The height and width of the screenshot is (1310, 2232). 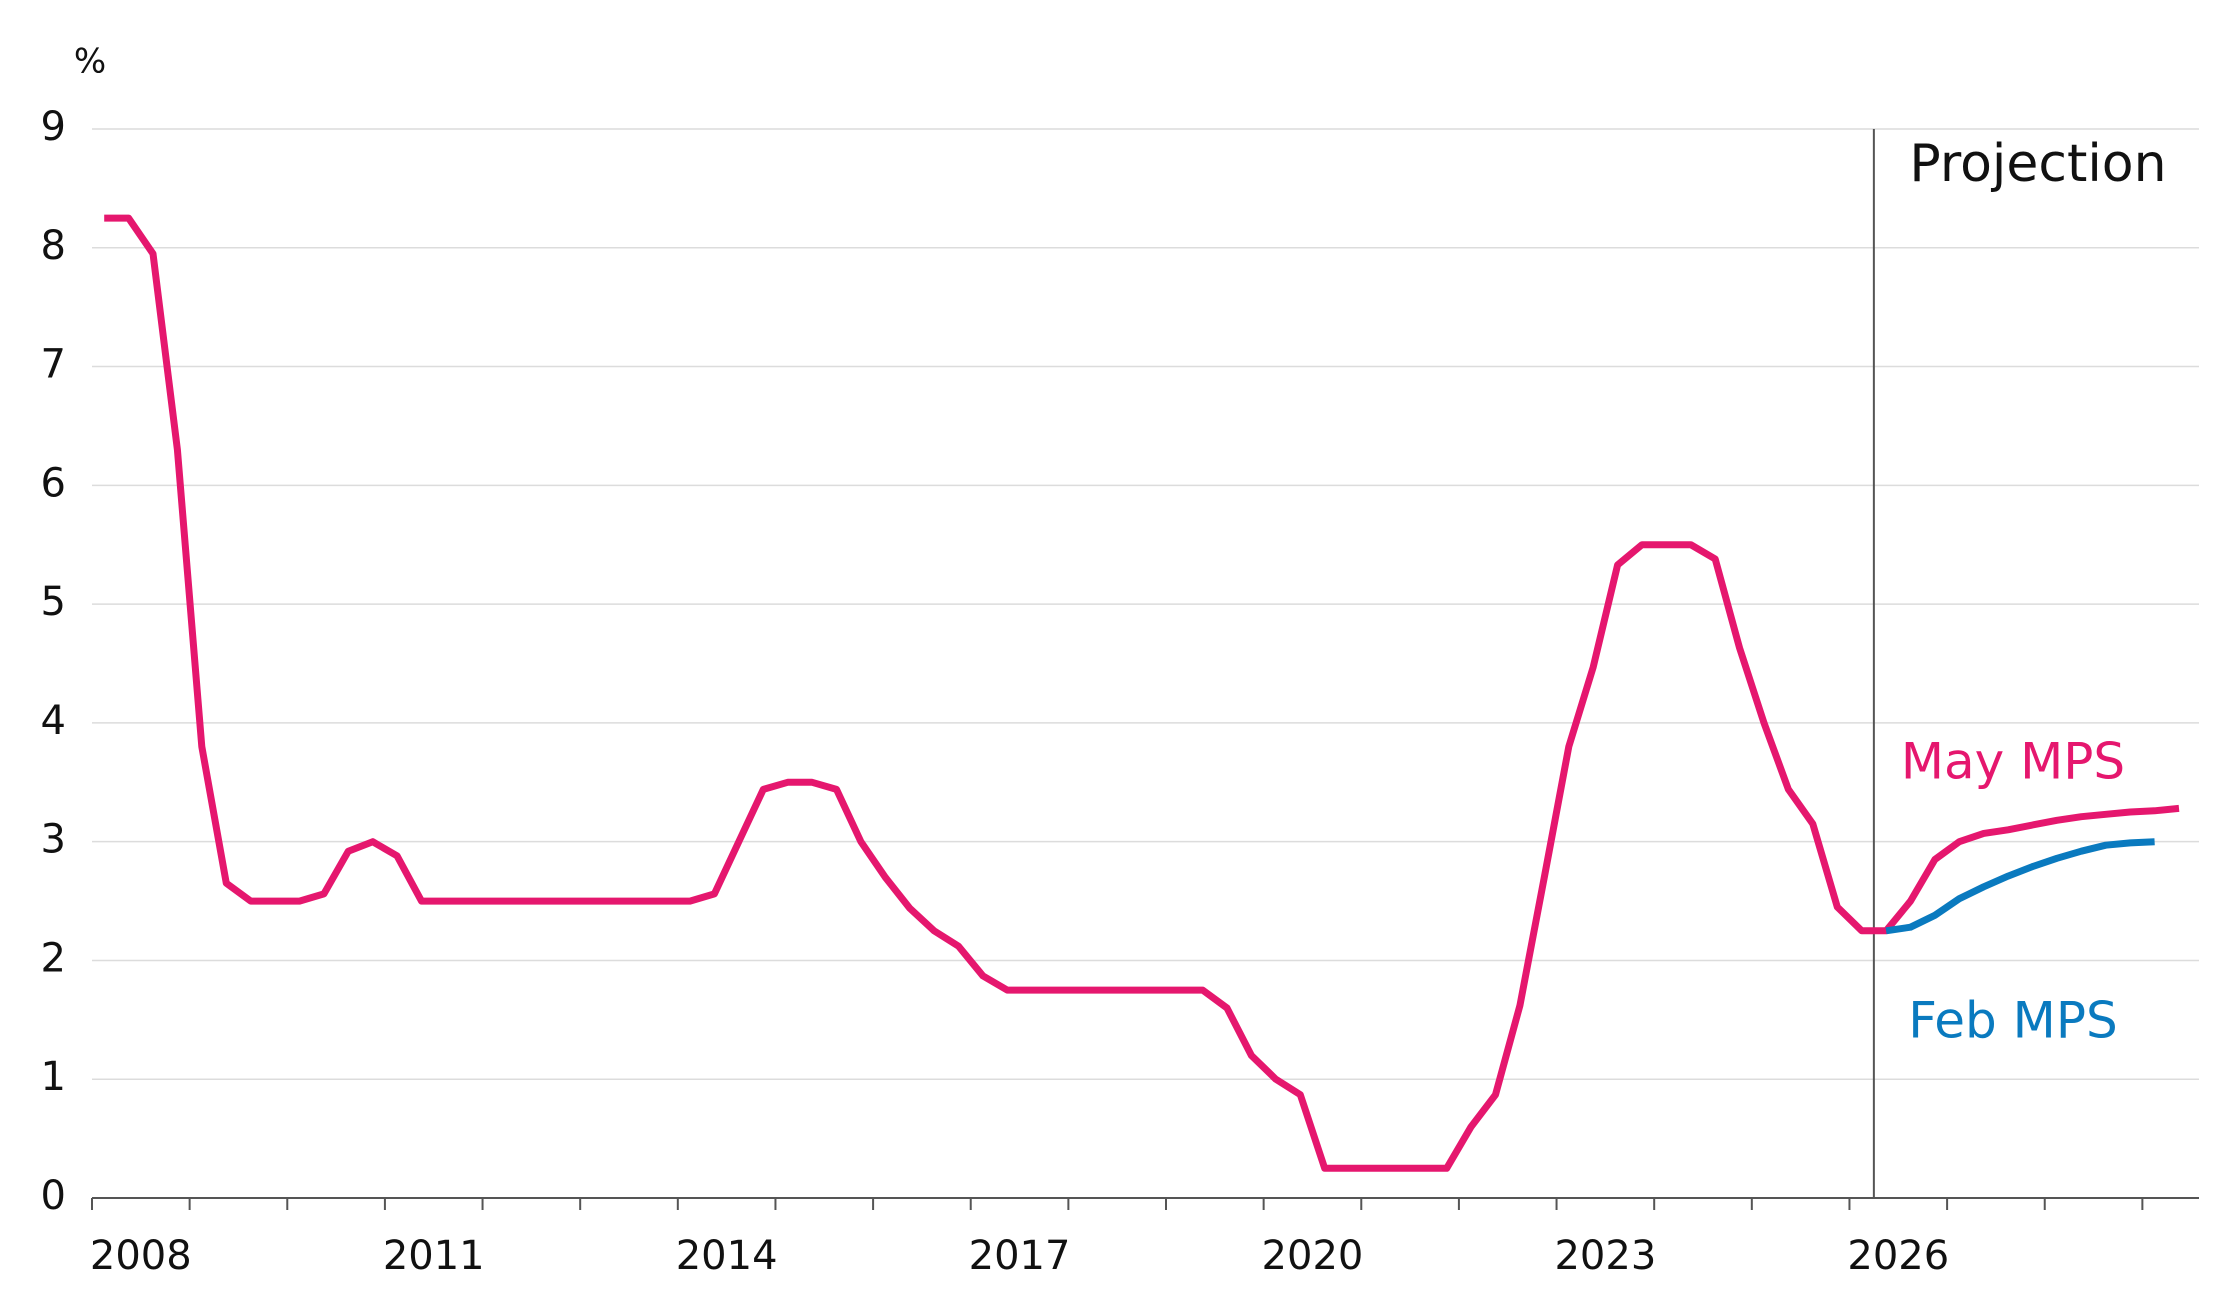 What do you see at coordinates (1313, 1256) in the screenshot?
I see `x-tick-label: 2020` at bounding box center [1313, 1256].